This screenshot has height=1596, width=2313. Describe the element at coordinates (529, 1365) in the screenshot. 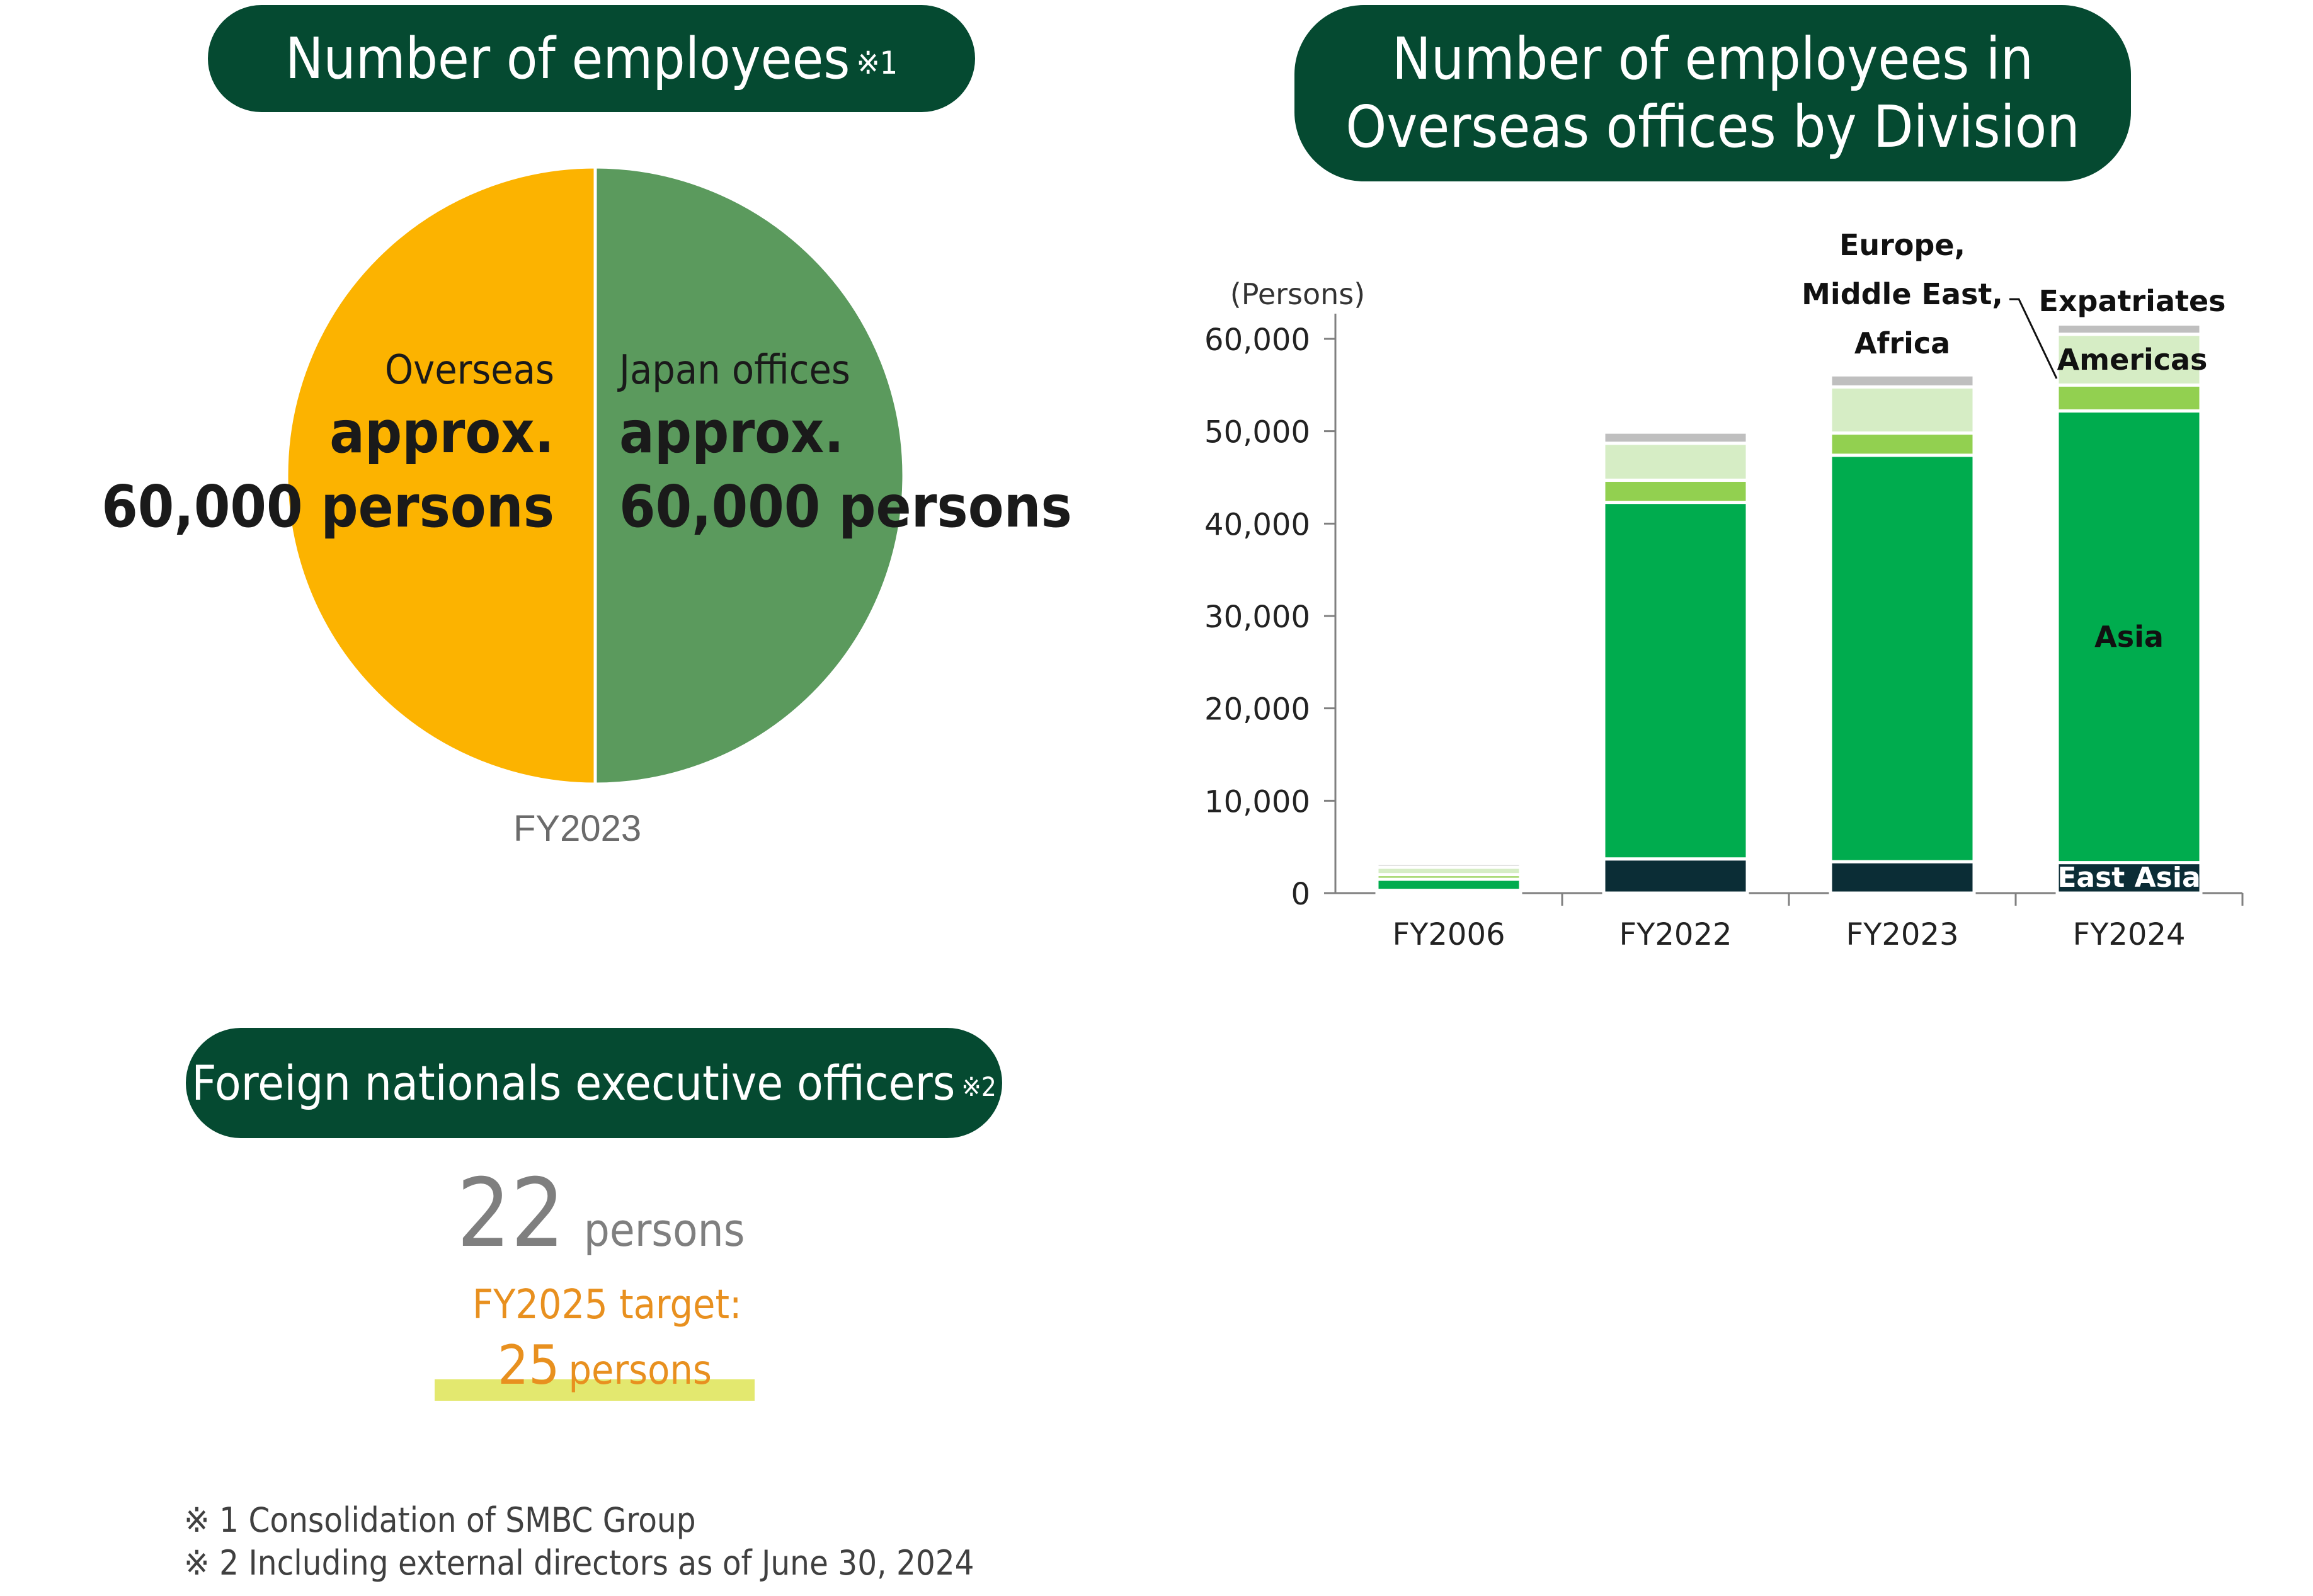

I see `target-number: 25` at that location.